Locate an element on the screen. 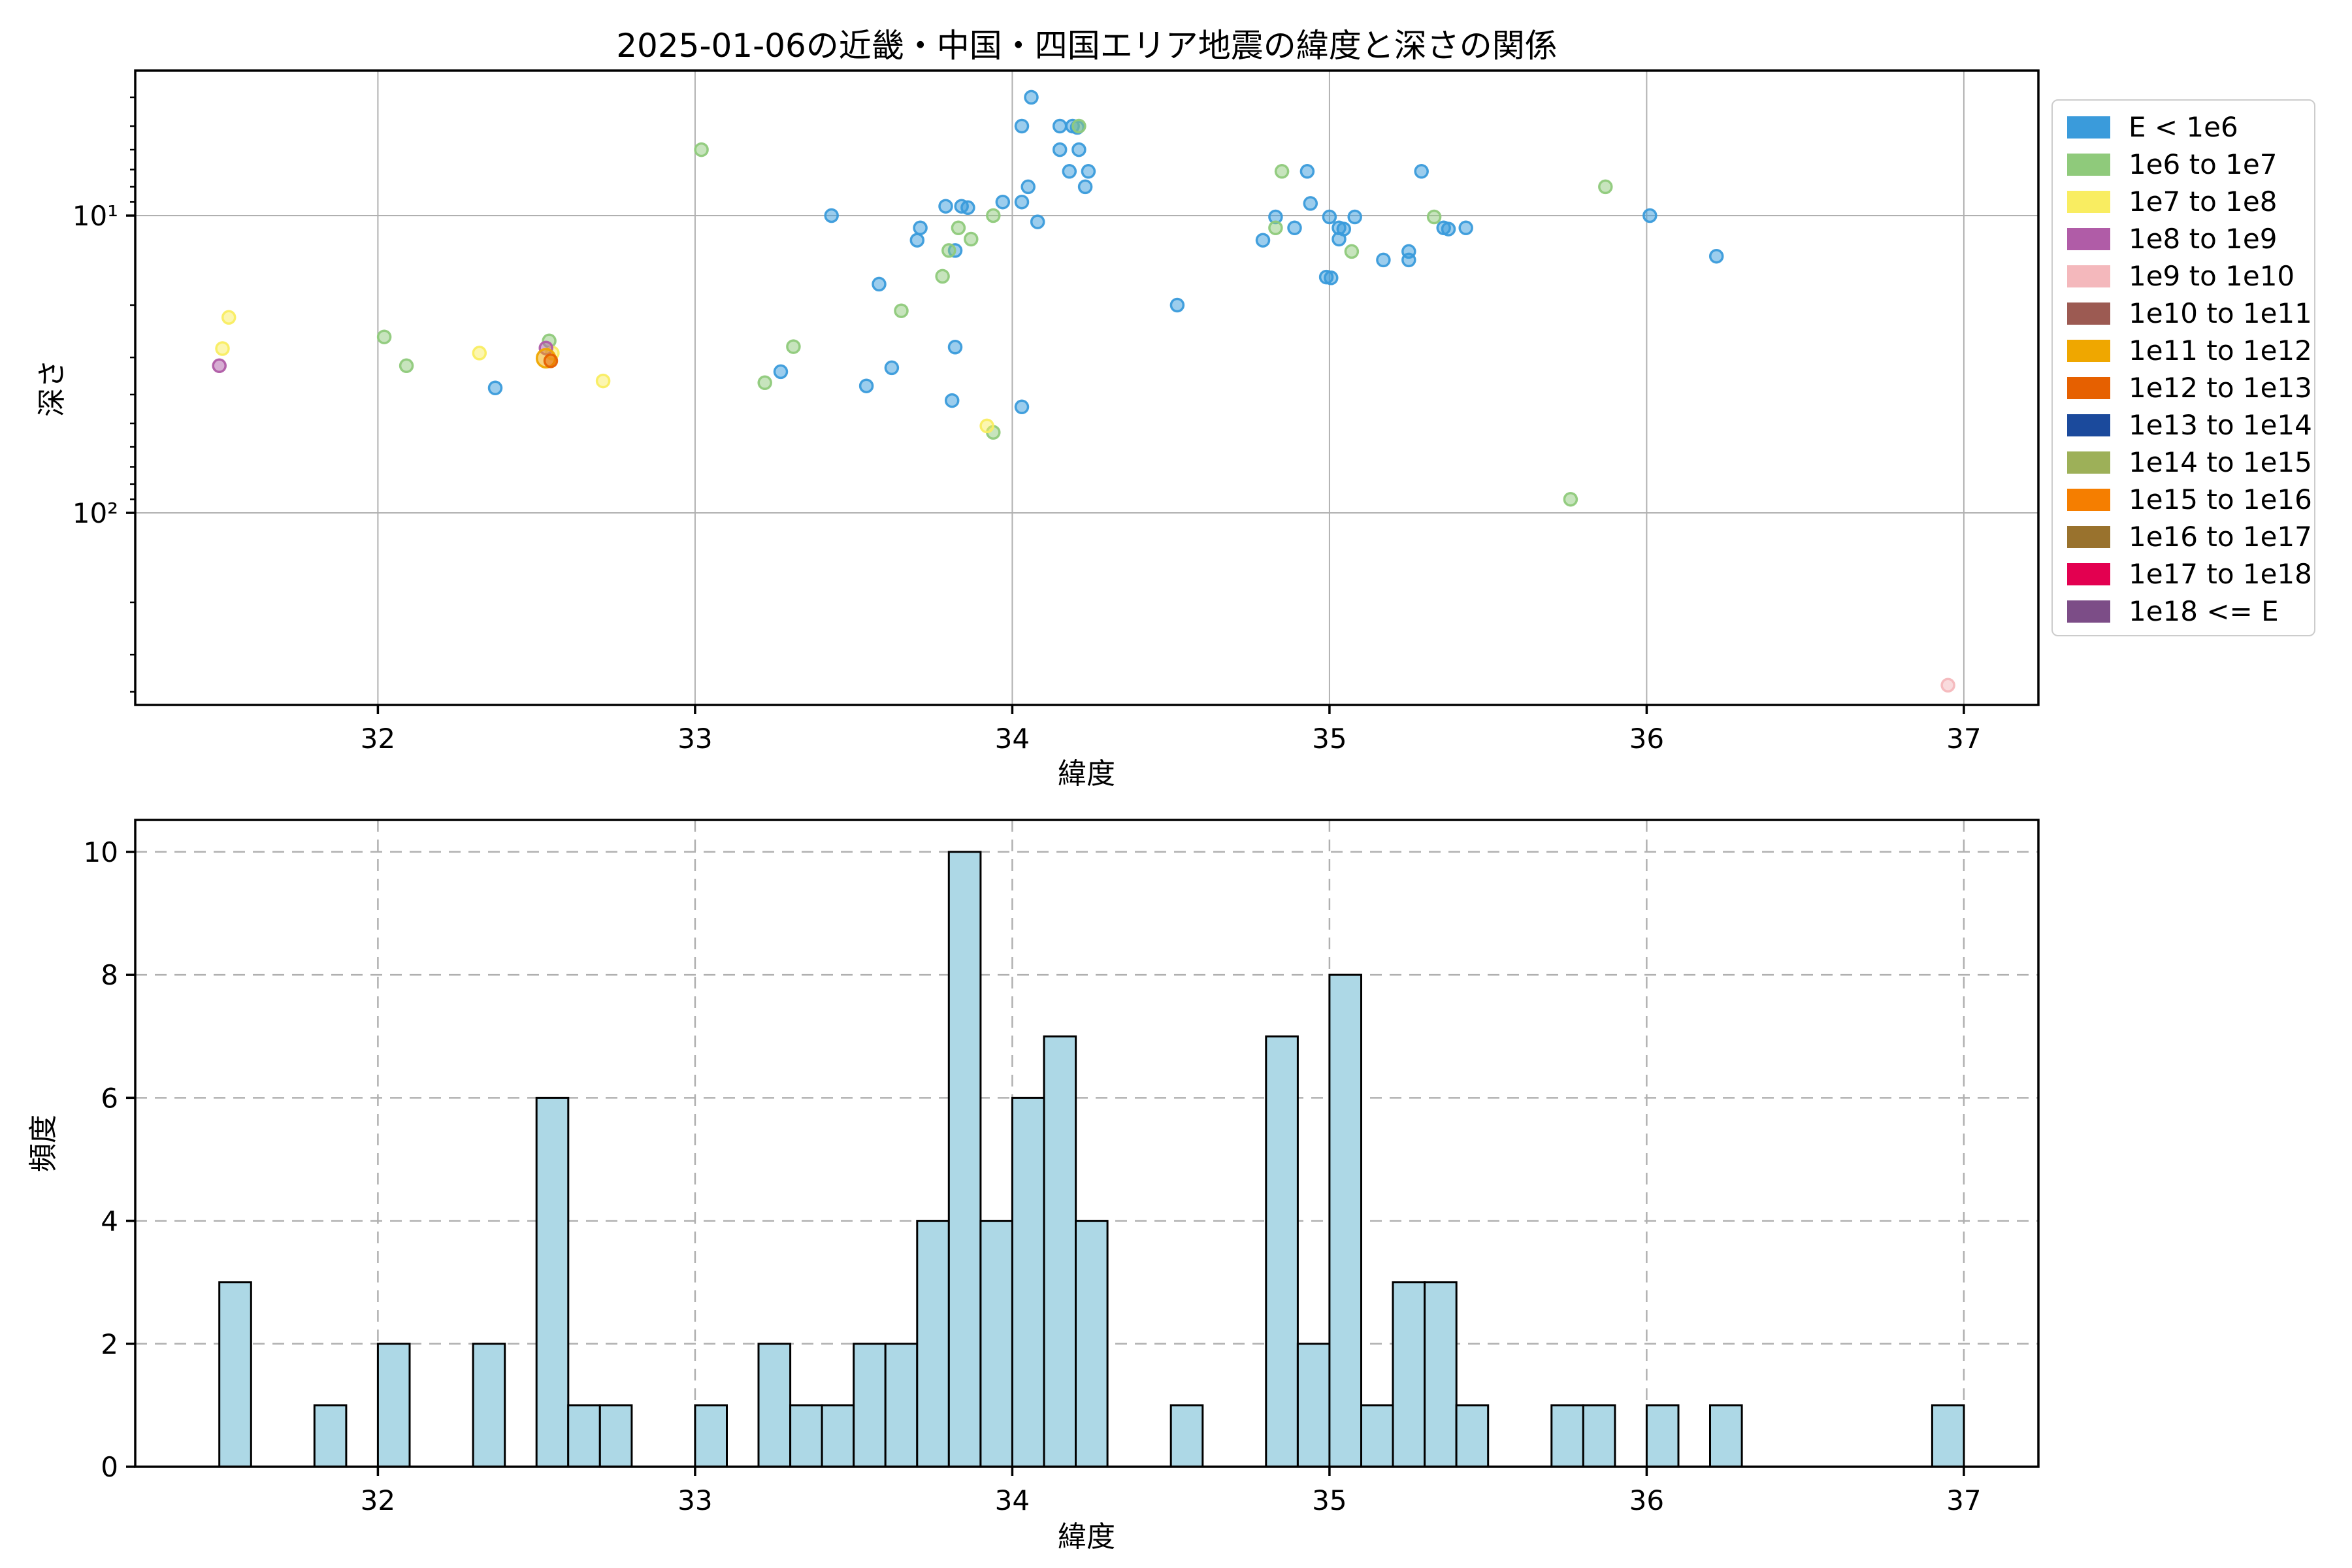 The width and height of the screenshot is (2352, 1568). scatter-x-axis-label: 緯度 is located at coordinates (1086, 774).